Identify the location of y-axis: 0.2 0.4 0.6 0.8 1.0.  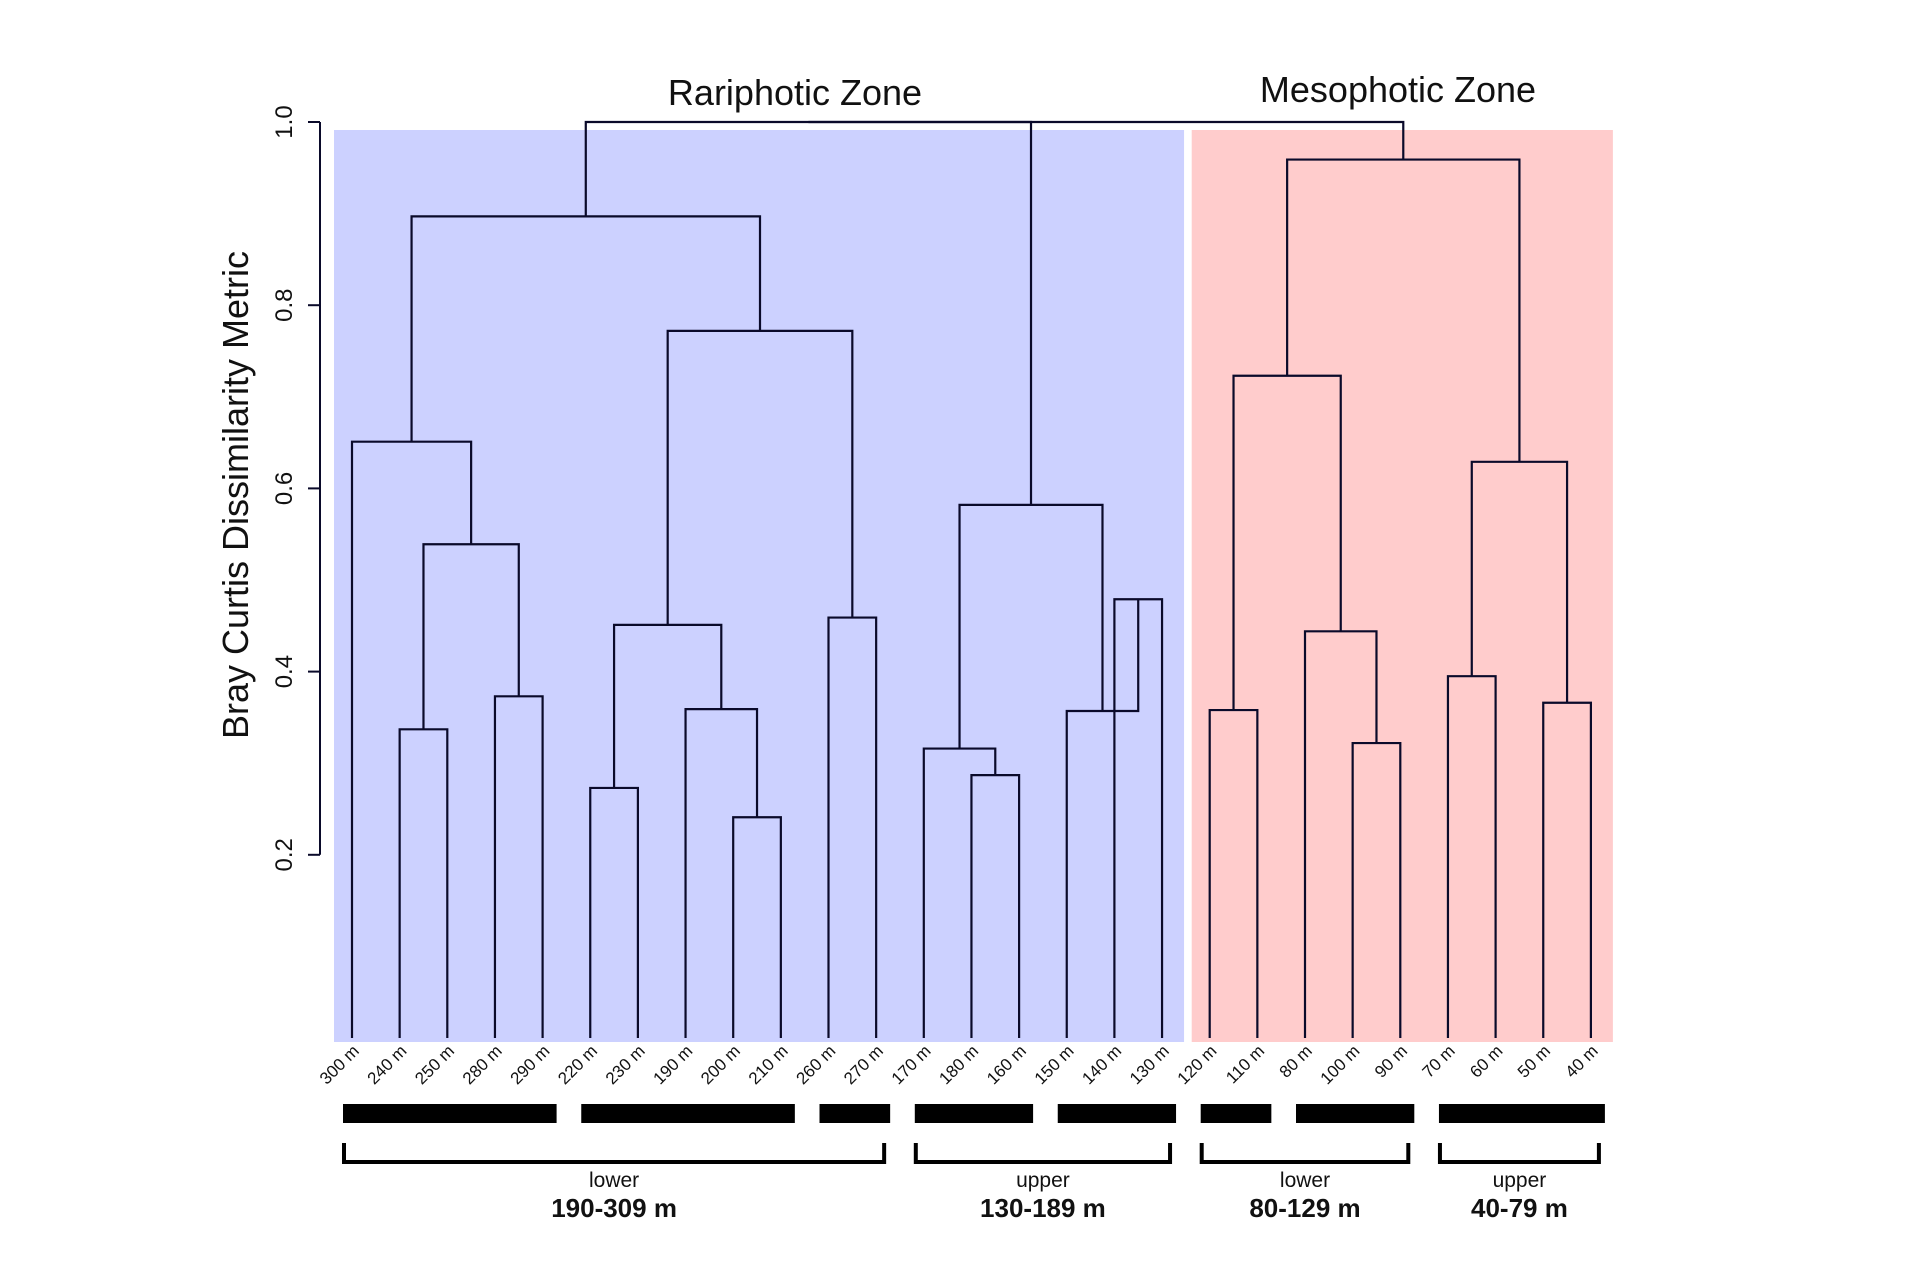
(296, 488).